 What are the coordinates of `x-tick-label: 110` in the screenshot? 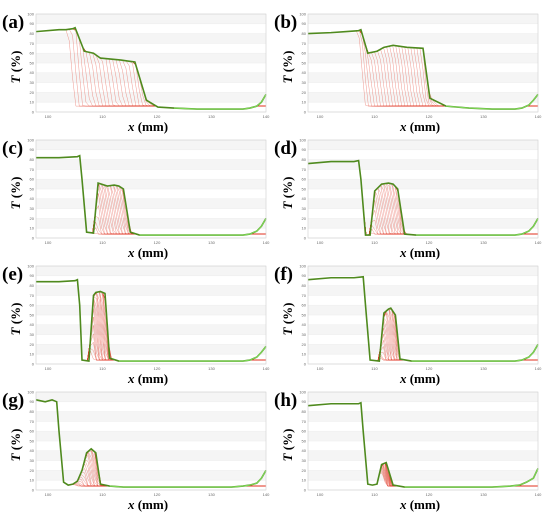 It's located at (374, 368).